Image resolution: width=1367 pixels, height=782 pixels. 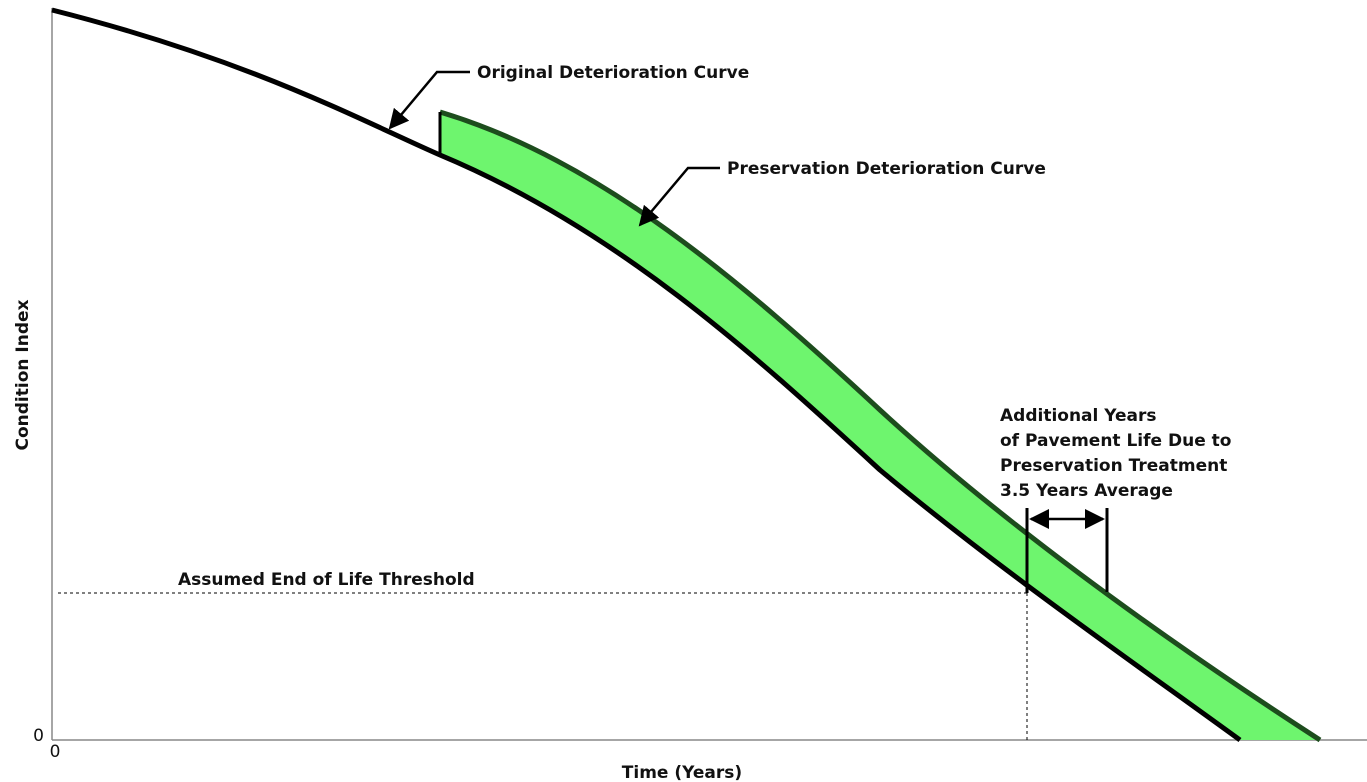 What do you see at coordinates (1078, 416) in the screenshot?
I see `annotation: Additional Years` at bounding box center [1078, 416].